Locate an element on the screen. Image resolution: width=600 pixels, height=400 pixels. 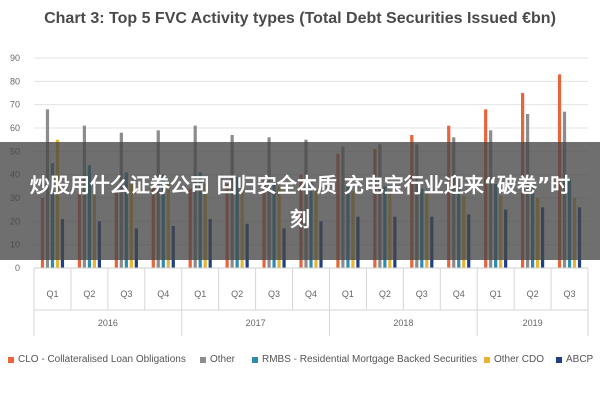
legend-item: Other CDO is located at coordinates (514, 359).